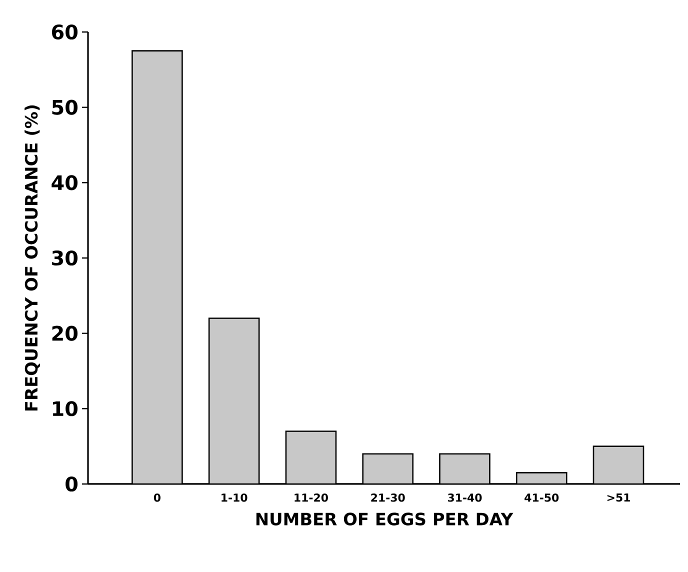 The height and width of the screenshot is (572, 688). Describe the element at coordinates (157, 498) in the screenshot. I see `x-tick-label: 0` at that location.